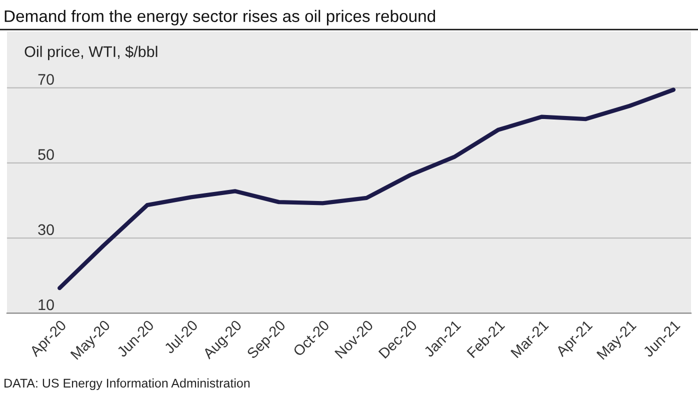 This screenshot has height=394, width=698. What do you see at coordinates (220, 18) in the screenshot?
I see `chart-title: Demand from the energy sector rises as oil prices rebound` at bounding box center [220, 18].